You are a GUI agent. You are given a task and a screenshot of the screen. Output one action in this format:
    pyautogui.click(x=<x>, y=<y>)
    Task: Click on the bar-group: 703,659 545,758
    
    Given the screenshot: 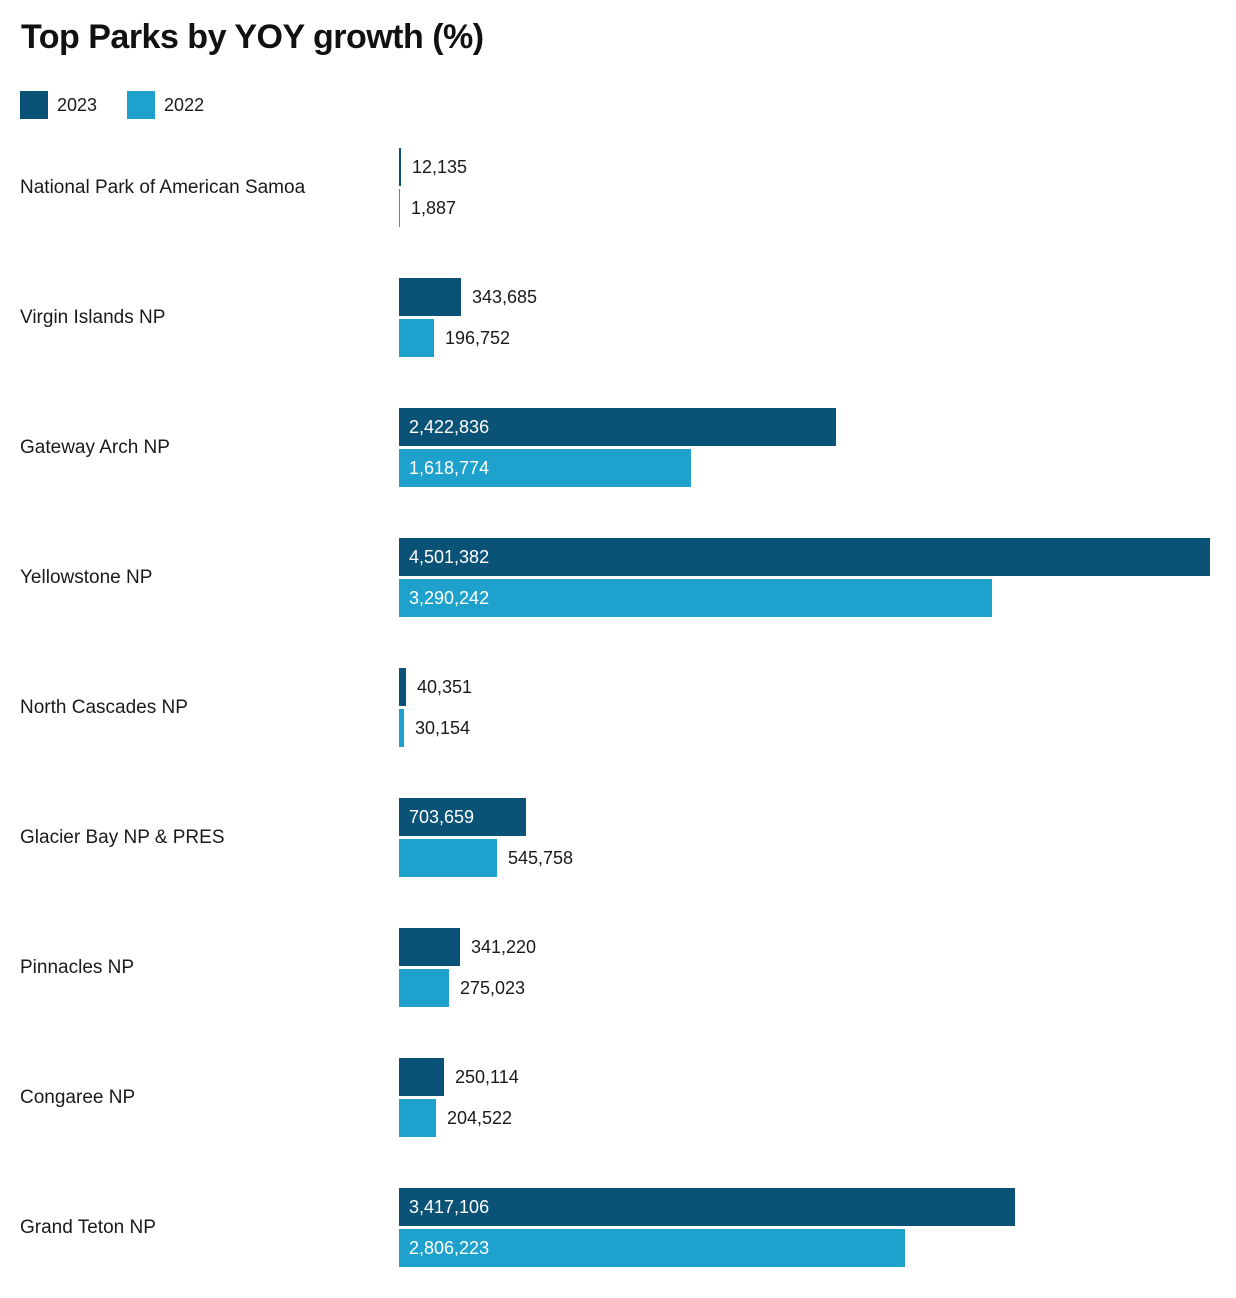 What is the action you would take?
    pyautogui.click(x=809, y=837)
    